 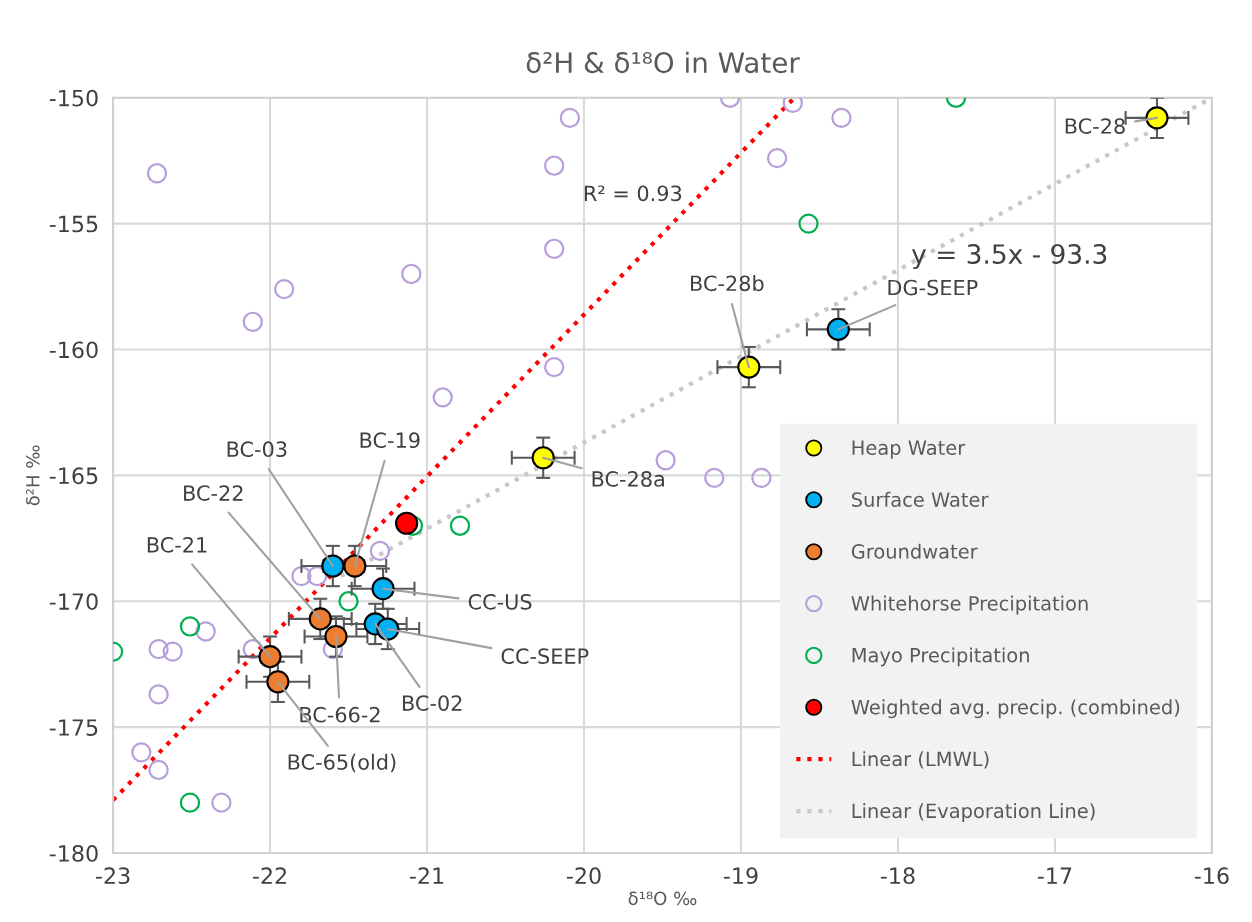 I want to click on annotation: CC-US, so click(x=500, y=601).